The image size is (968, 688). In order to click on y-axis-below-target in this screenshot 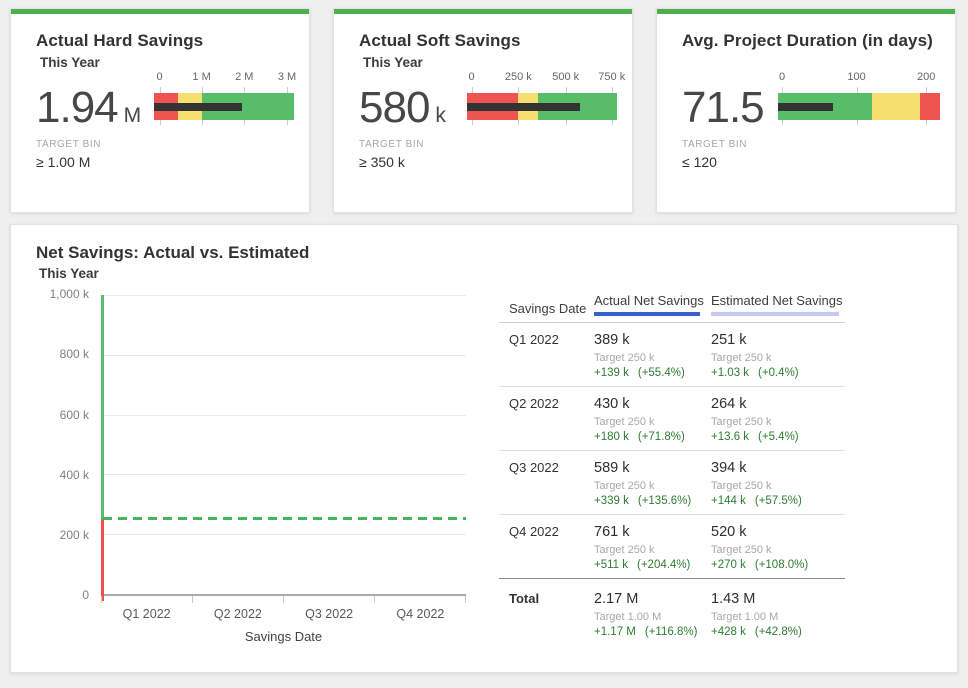, I will do `click(102, 560)`.